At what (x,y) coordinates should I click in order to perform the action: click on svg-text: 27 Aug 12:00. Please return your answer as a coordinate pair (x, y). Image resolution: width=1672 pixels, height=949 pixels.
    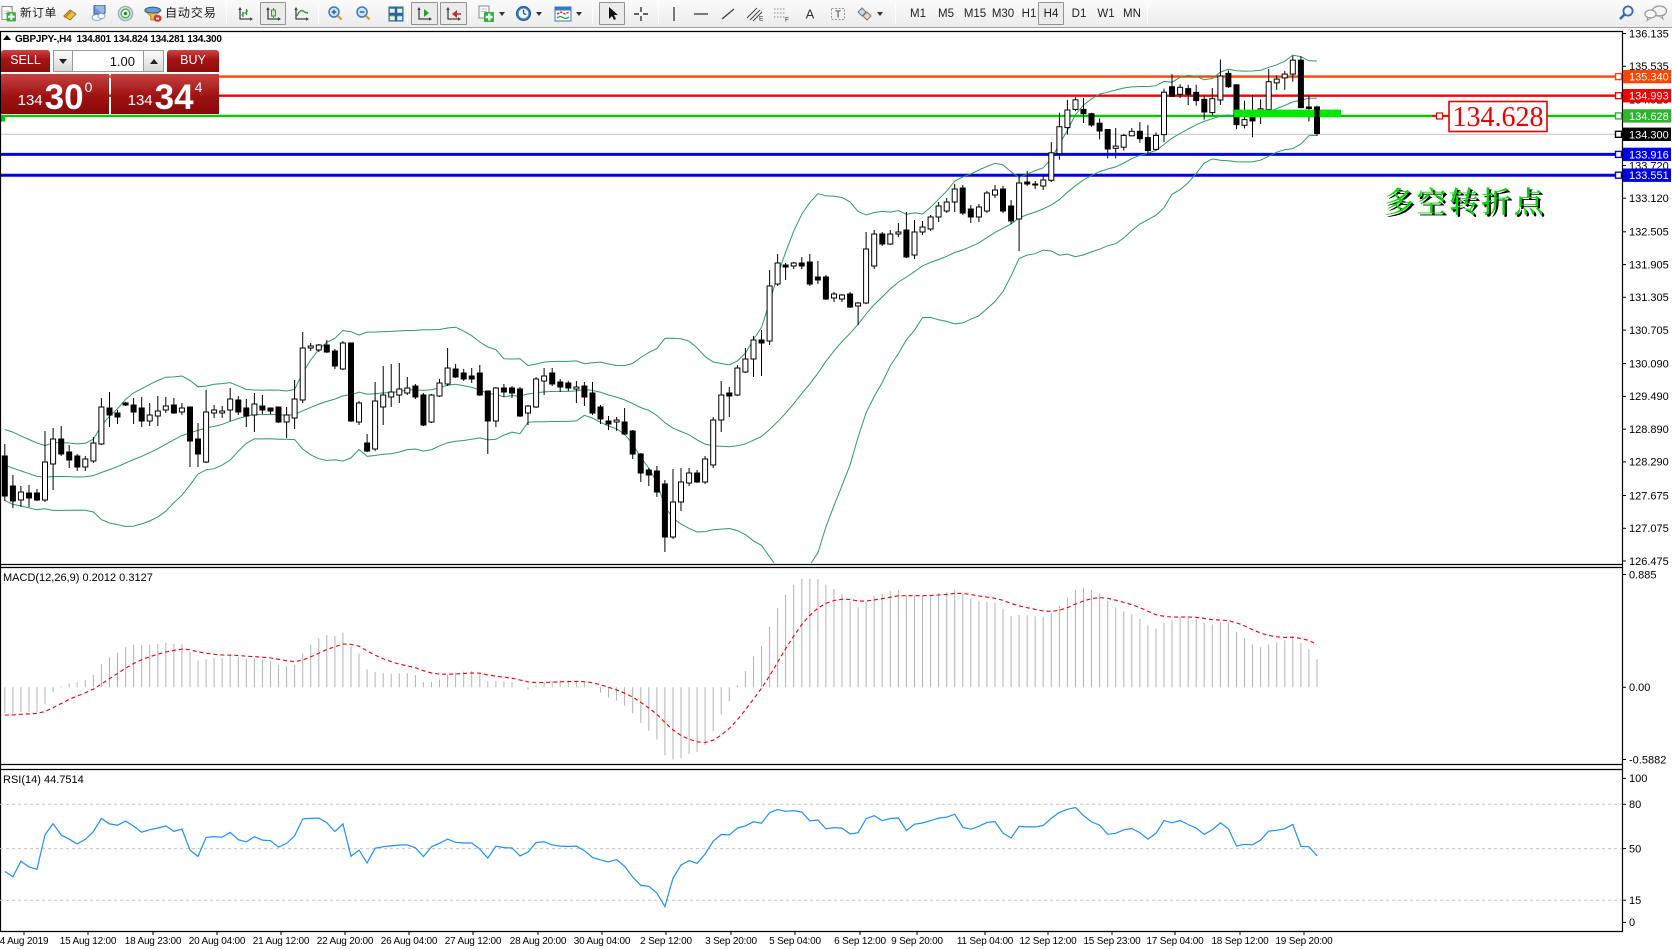
    Looking at the image, I should click on (473, 941).